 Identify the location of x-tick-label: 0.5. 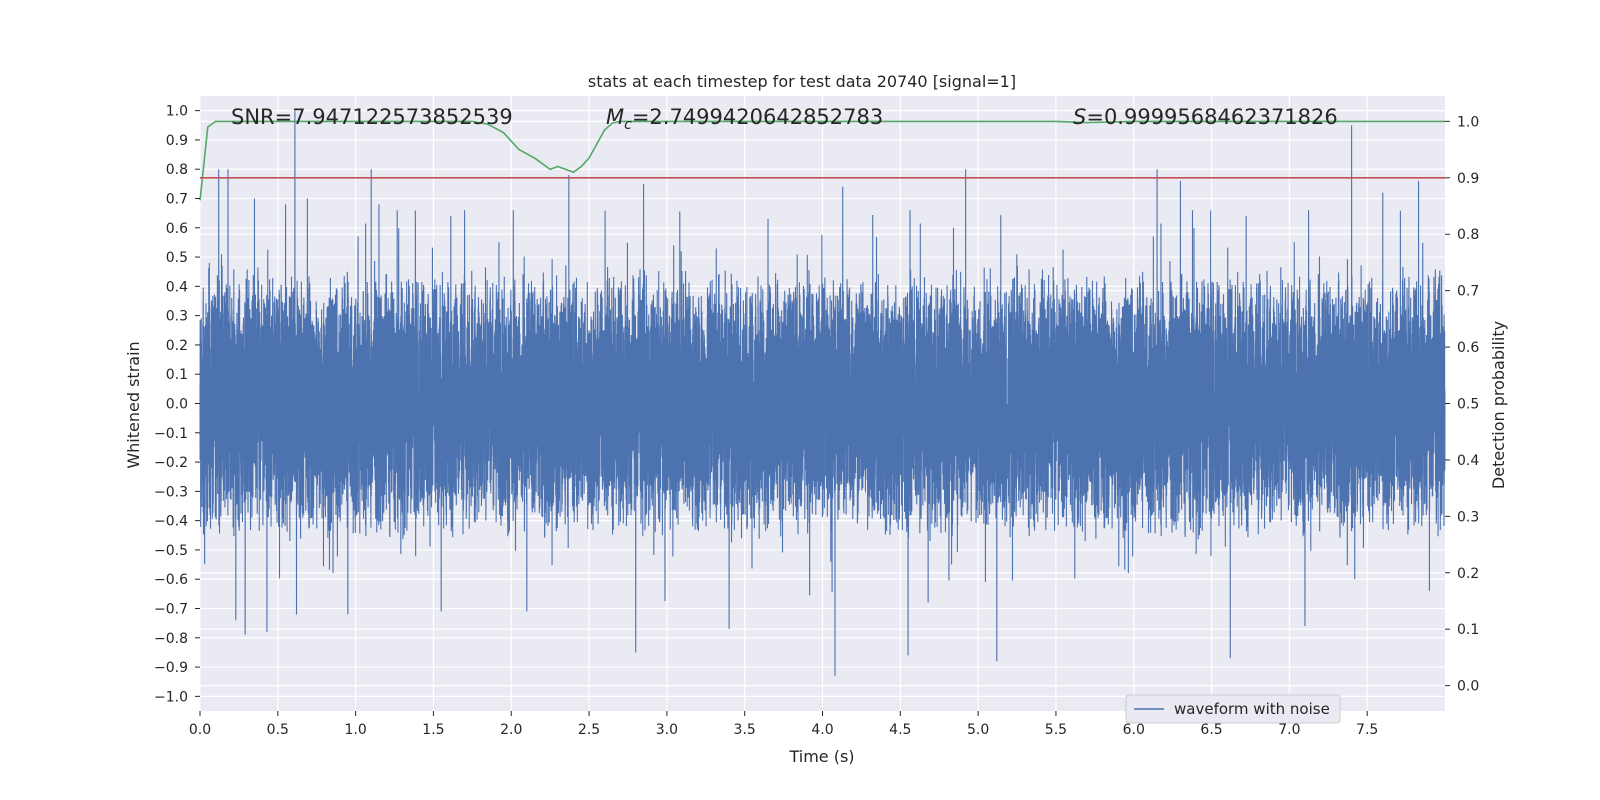
(278, 730).